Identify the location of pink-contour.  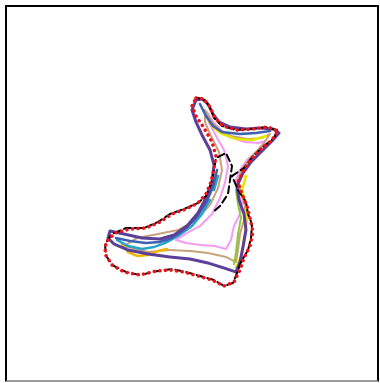
(220, 180).